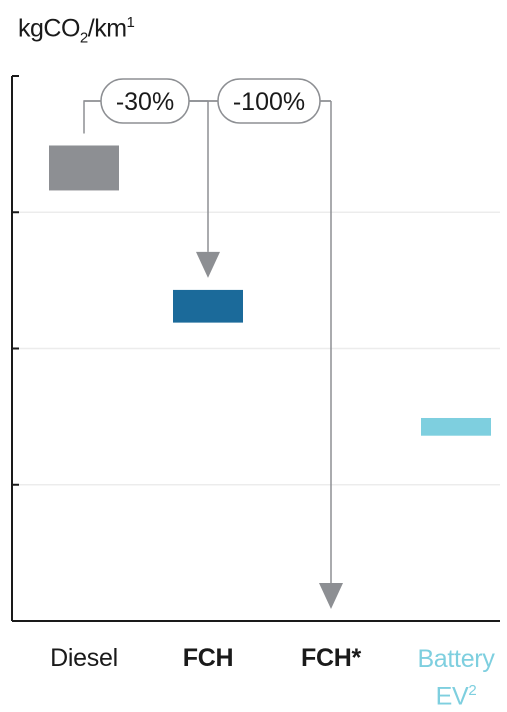 The height and width of the screenshot is (712, 507). What do you see at coordinates (84, 658) in the screenshot?
I see `x-tick-label-diesel: Diesel` at bounding box center [84, 658].